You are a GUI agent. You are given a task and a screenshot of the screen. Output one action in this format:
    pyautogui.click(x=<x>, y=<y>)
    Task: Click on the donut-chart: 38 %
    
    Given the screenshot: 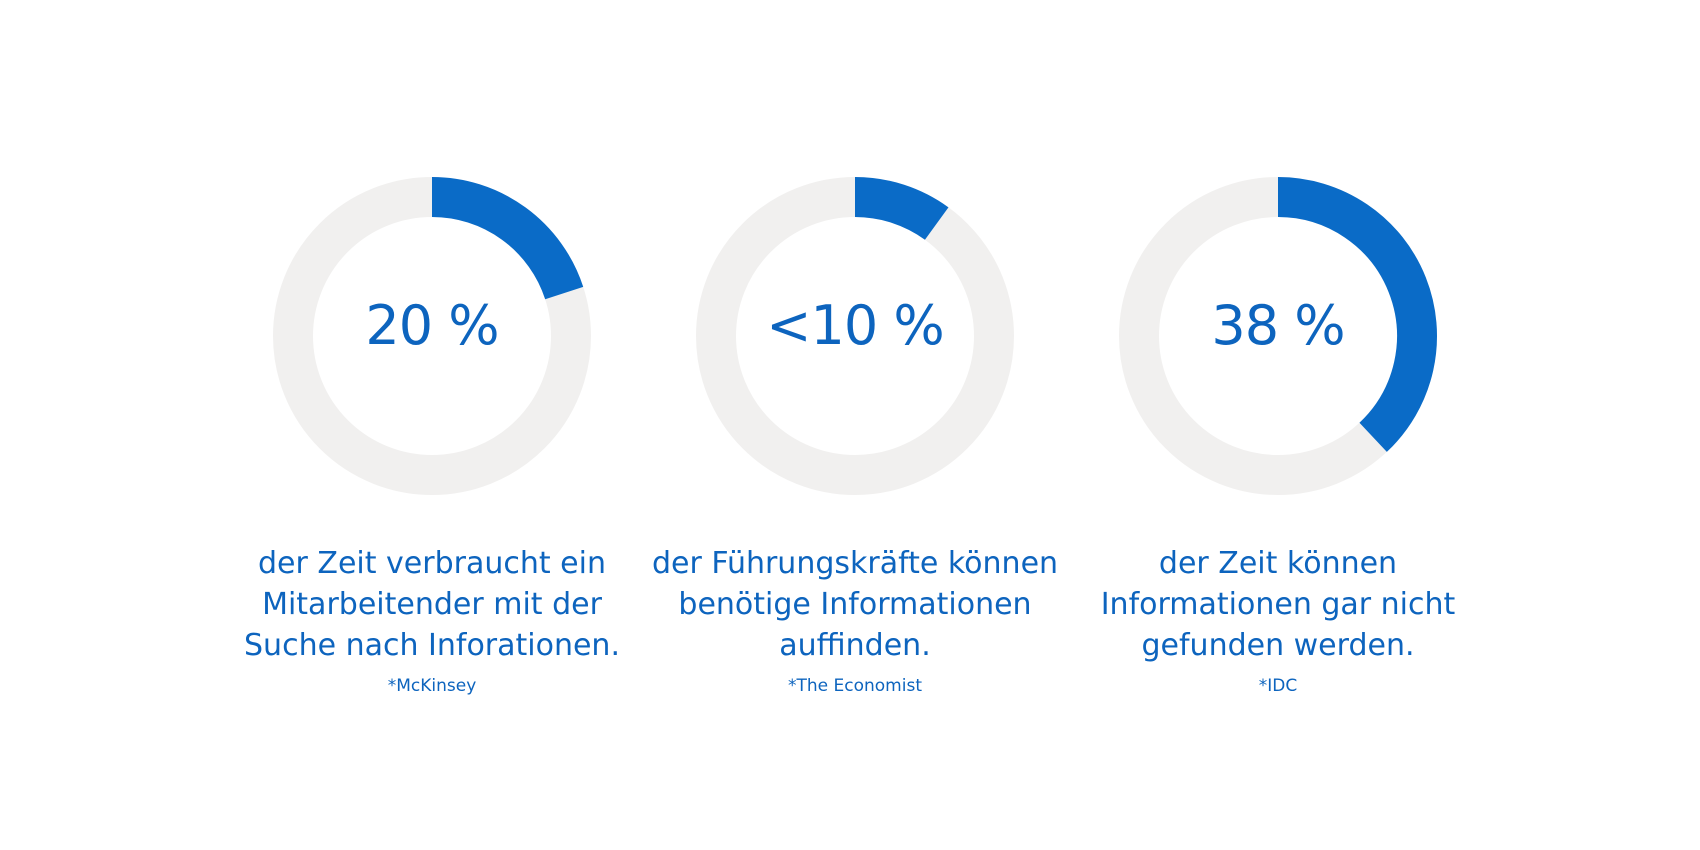 What is the action you would take?
    pyautogui.click(x=1278, y=336)
    